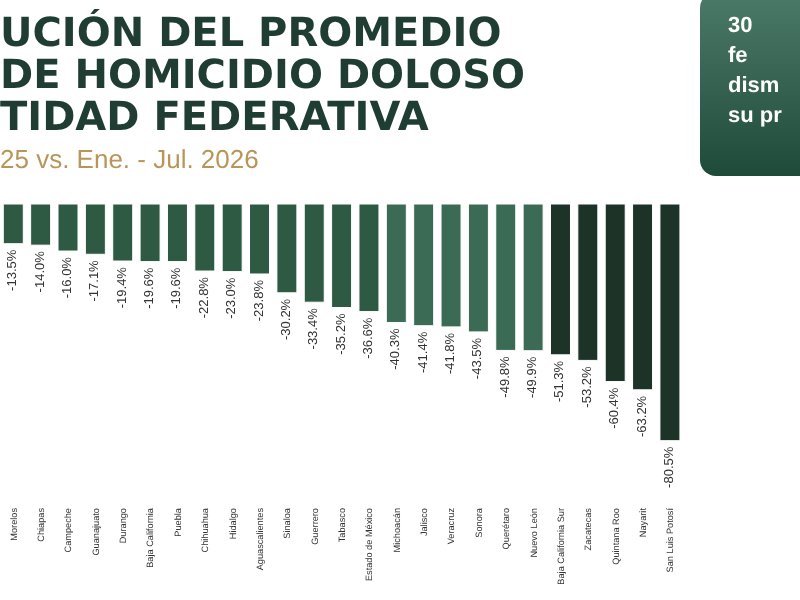 This screenshot has width=800, height=600. Describe the element at coordinates (750, 88) in the screenshot. I see `text: 30 fe dism su pr` at that location.